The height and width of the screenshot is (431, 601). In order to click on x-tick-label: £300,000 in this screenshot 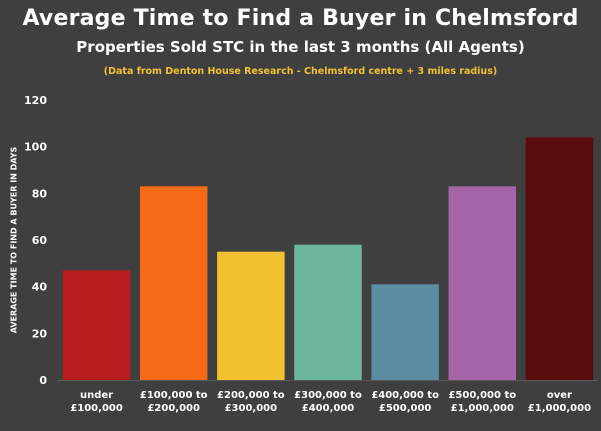, I will do `click(251, 408)`.